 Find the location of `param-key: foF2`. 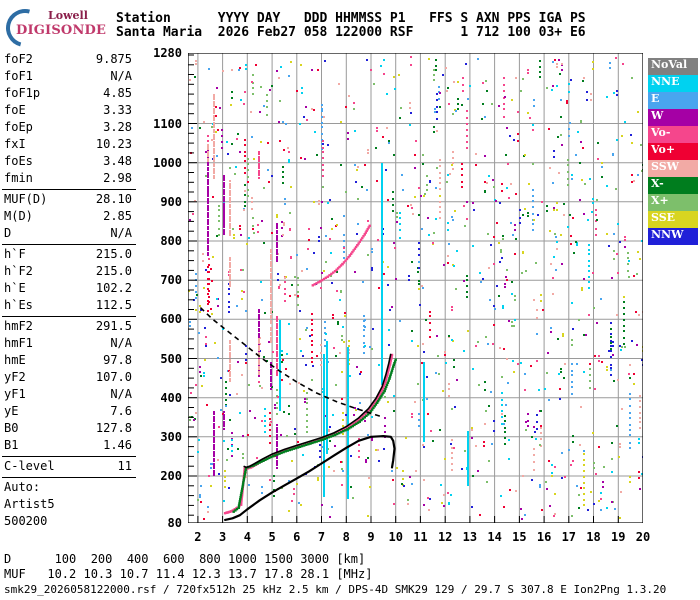

param-key: foF2 is located at coordinates (18, 59).